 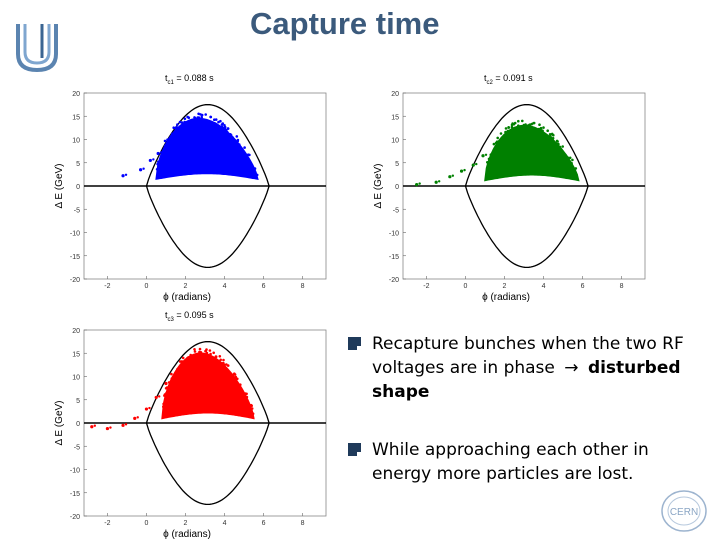 I want to click on right-arrow-icon: →, so click(x=571, y=368).